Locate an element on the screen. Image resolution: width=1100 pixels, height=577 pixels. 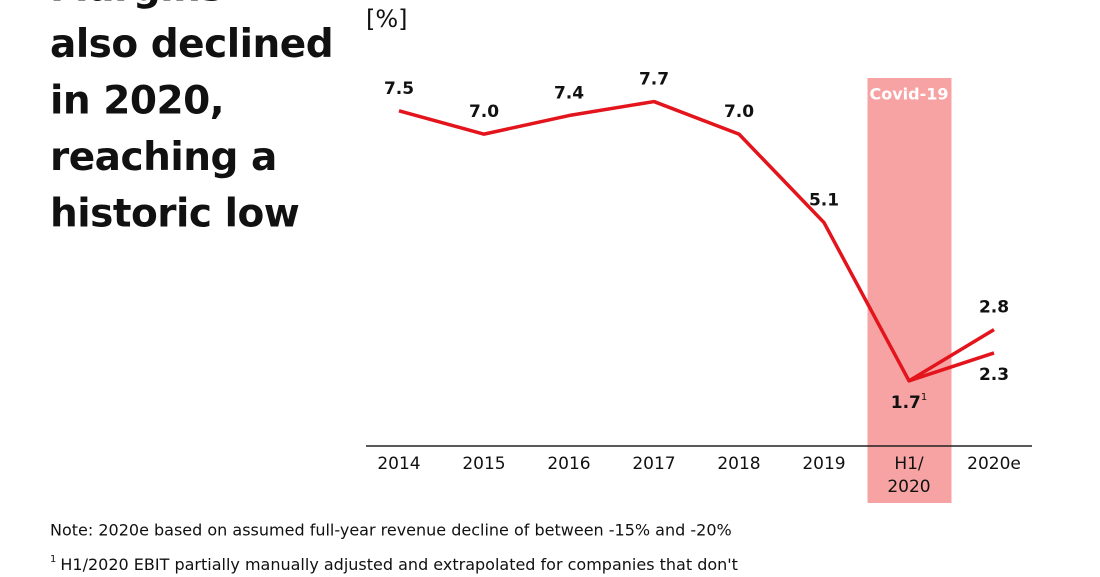
highlight-label: Covid-19 is located at coordinates (908, 94).